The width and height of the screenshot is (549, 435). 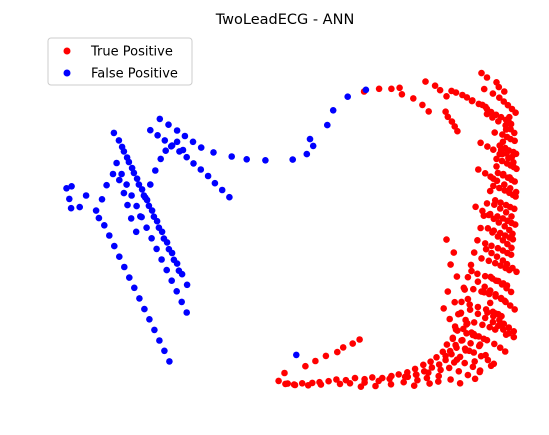 I want to click on legend-frame, so click(x=120, y=61).